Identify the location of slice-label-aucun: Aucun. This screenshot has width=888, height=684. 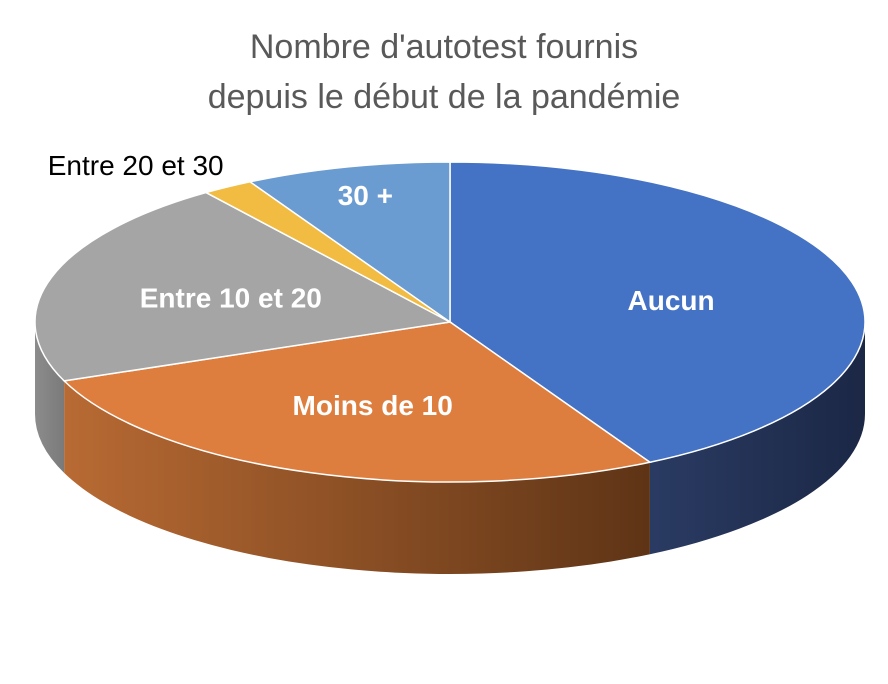
(671, 300).